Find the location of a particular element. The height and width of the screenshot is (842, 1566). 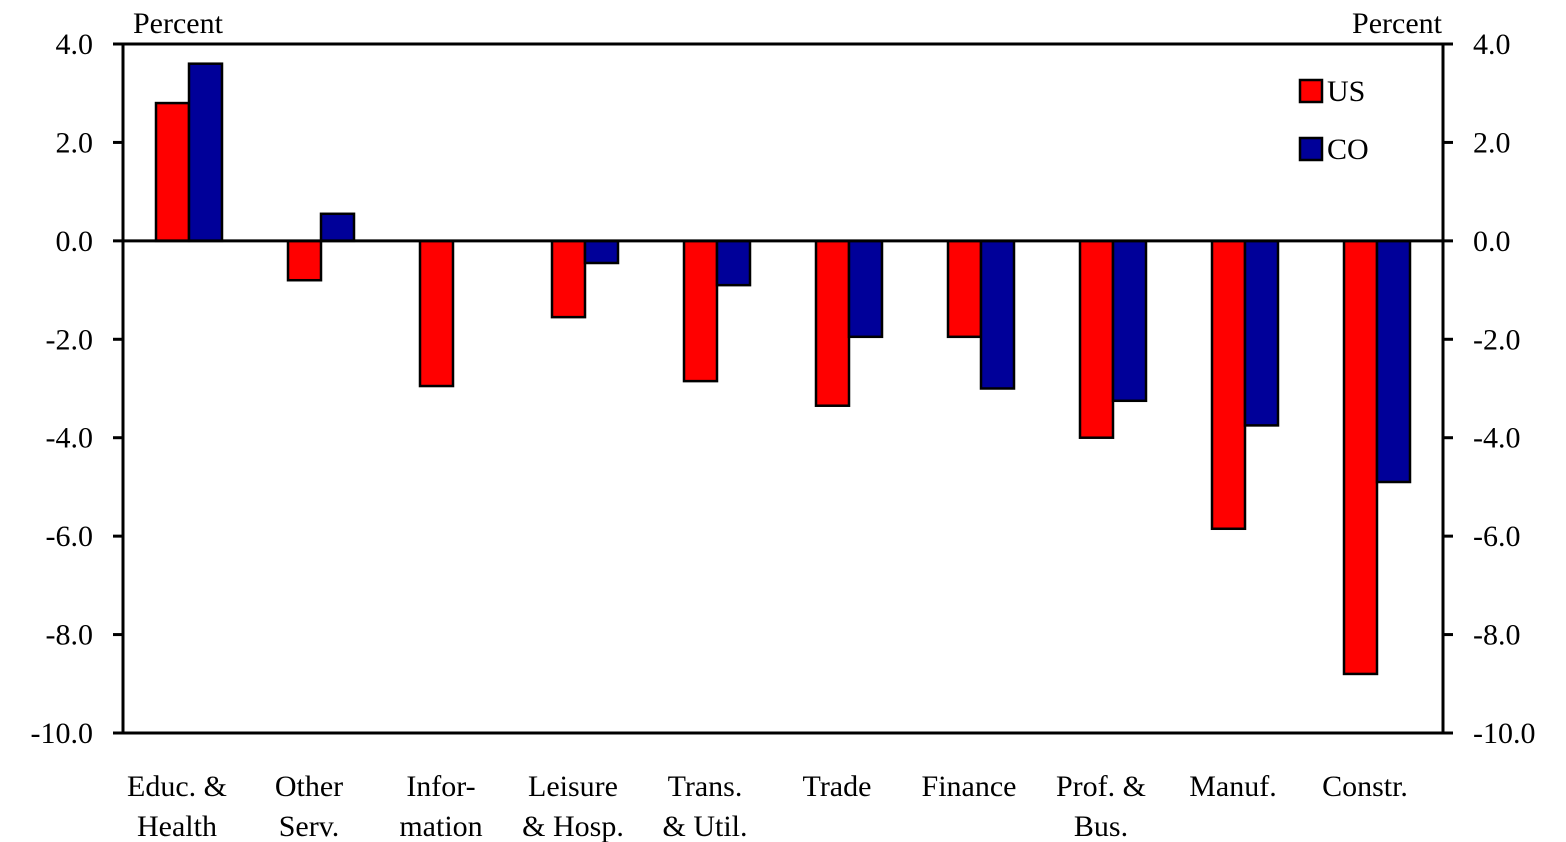

right-tick-label: 2.0 is located at coordinates (1492, 142).